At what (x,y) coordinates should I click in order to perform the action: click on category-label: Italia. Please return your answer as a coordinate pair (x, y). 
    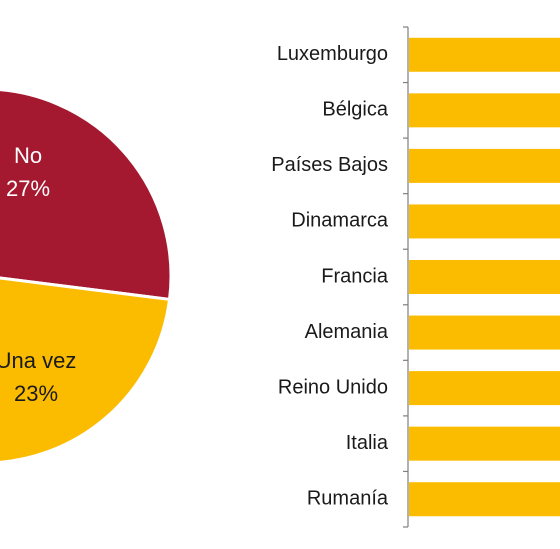
    Looking at the image, I should click on (367, 443).